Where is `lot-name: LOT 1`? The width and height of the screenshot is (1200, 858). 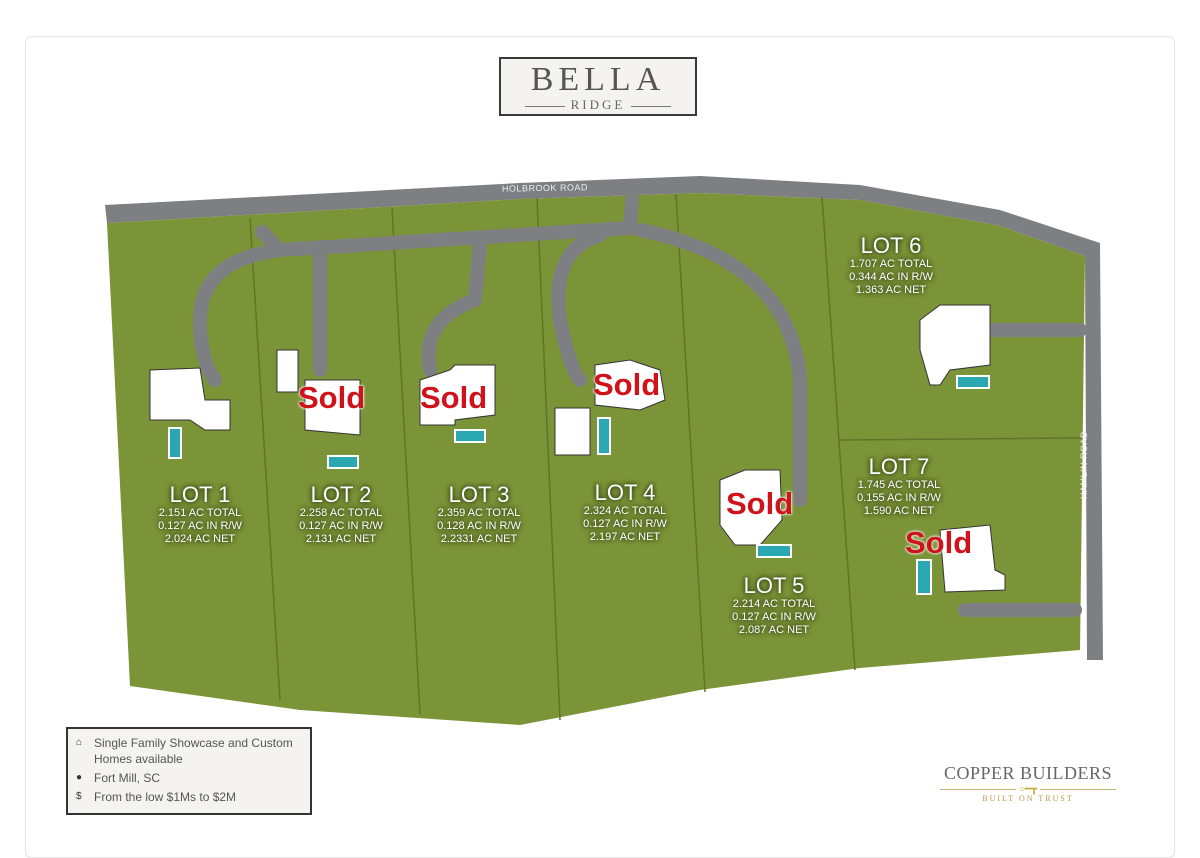
lot-name: LOT 1 is located at coordinates (200, 494).